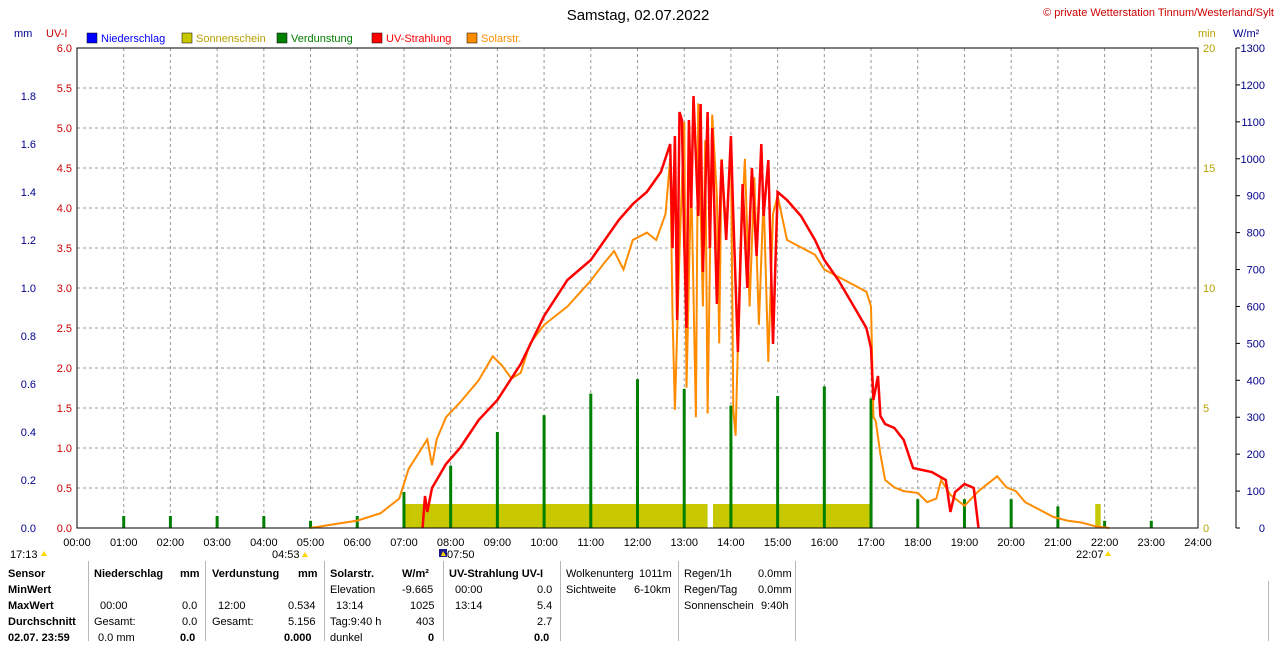 The width and height of the screenshot is (1280, 646). What do you see at coordinates (1253, 123) in the screenshot?
I see `wm2-tick-label: 1100` at bounding box center [1253, 123].